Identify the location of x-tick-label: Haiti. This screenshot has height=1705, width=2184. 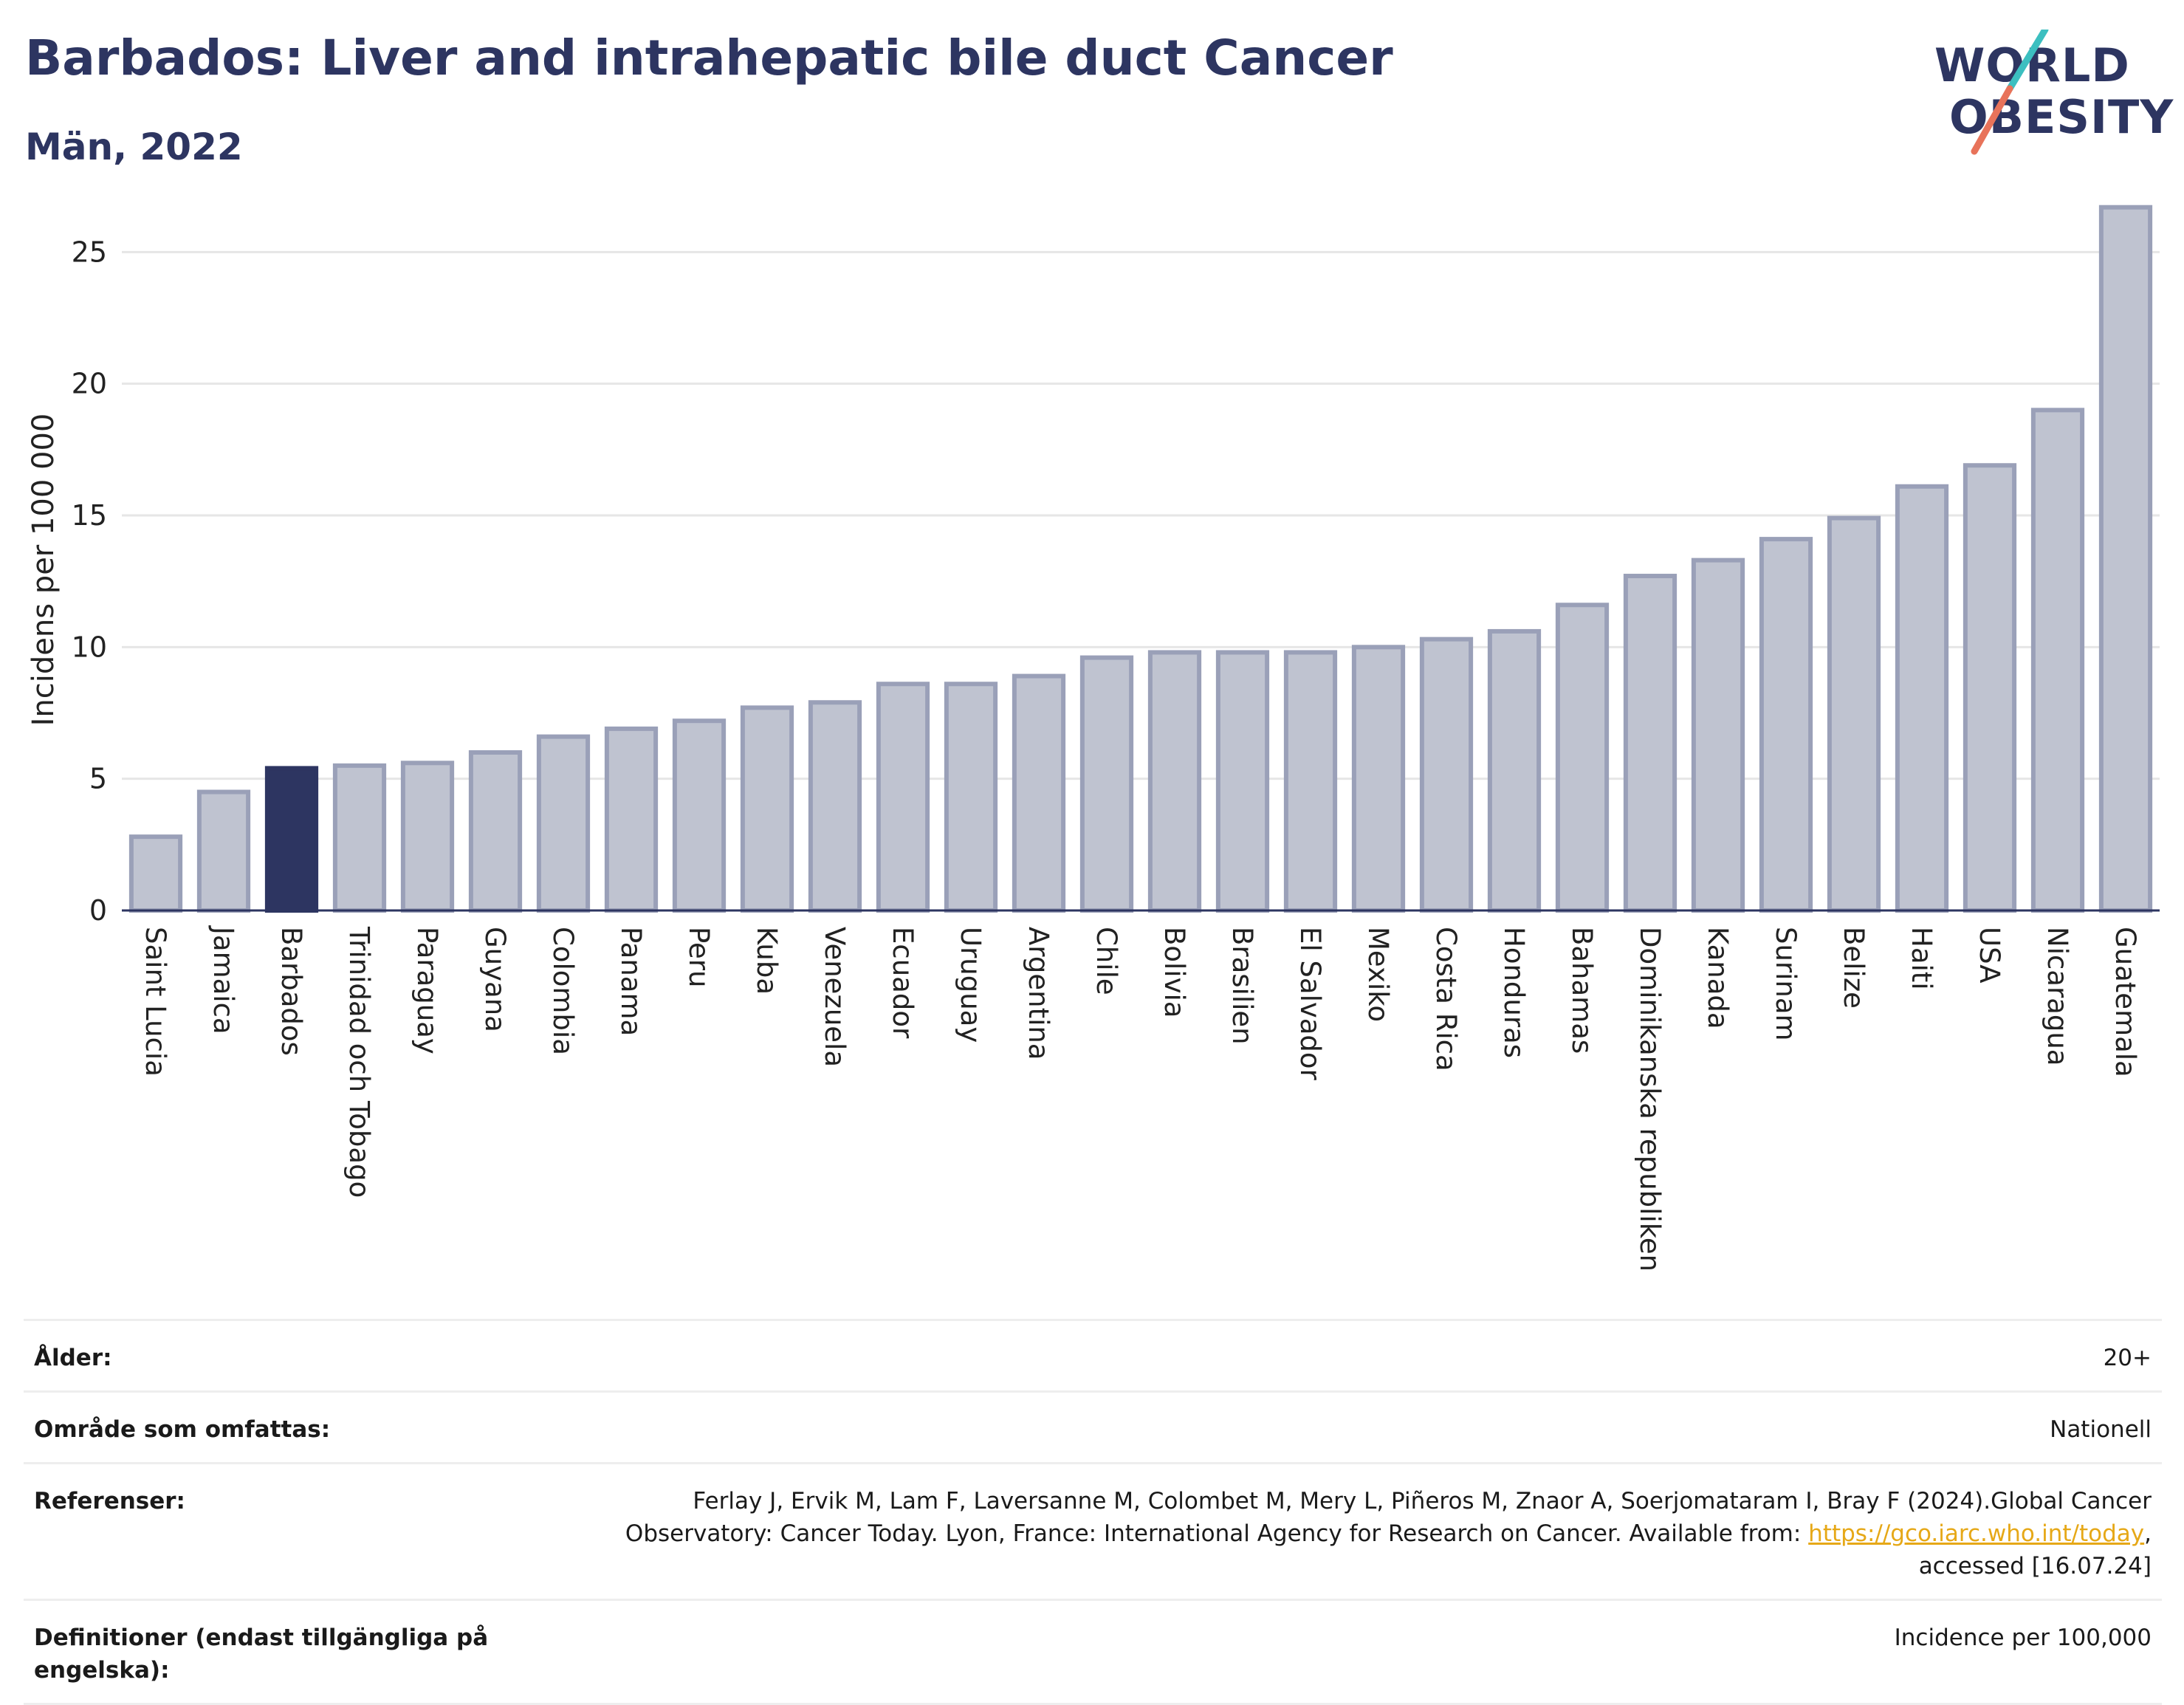
(1921, 958).